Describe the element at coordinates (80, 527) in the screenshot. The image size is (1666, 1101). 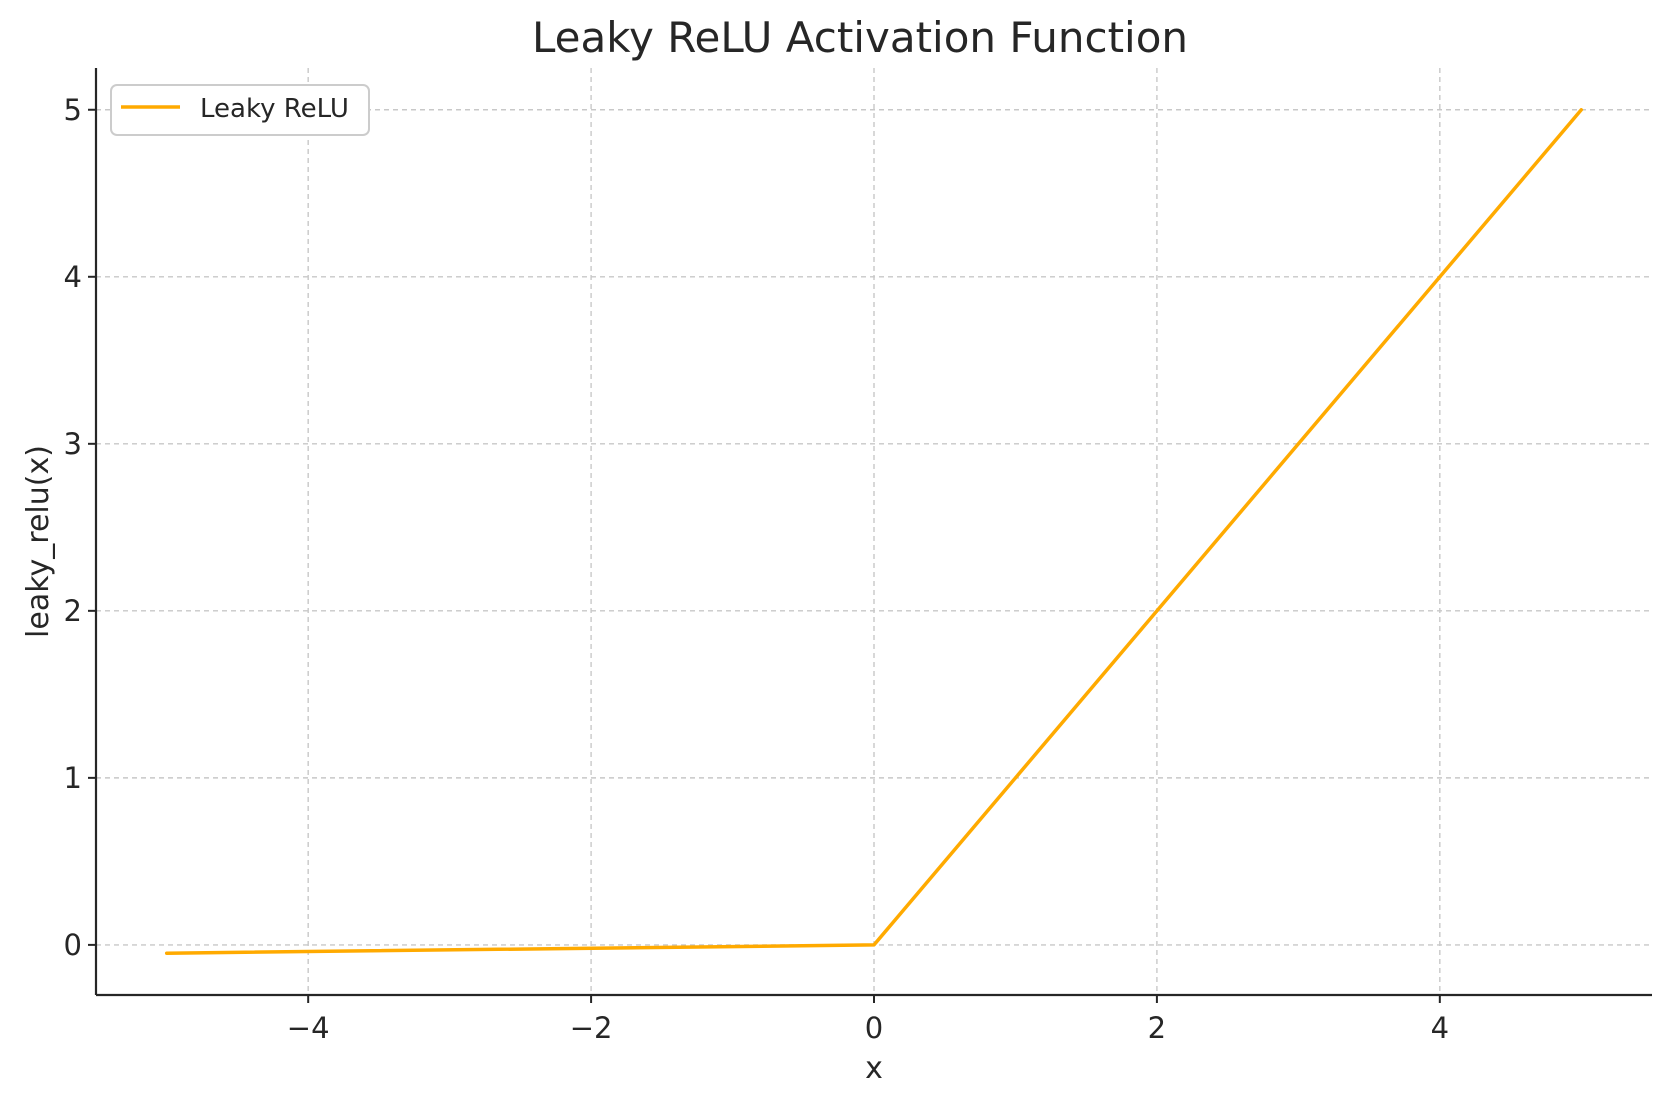
I see `y-ticks: 0 1 2 3 4 5` at that location.